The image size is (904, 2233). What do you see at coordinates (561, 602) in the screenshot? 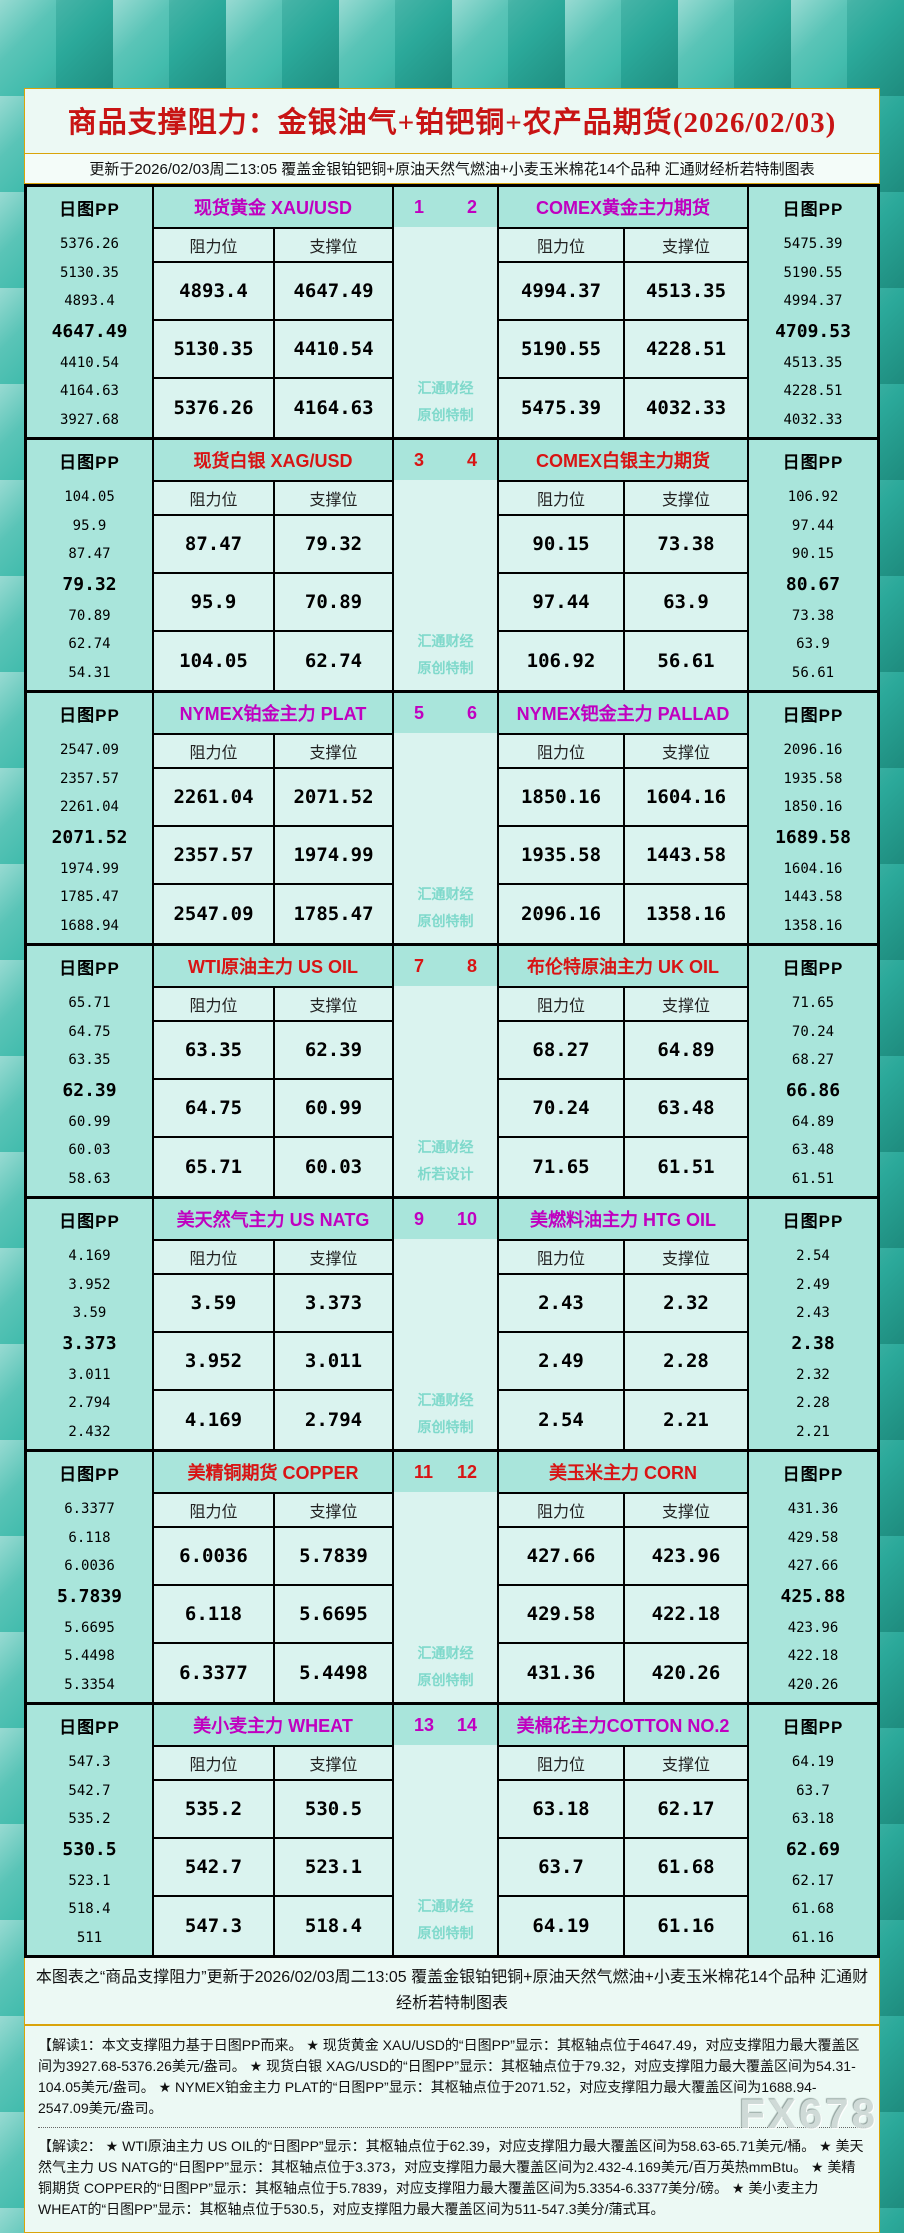
I see `resistance-value: 97.44` at bounding box center [561, 602].